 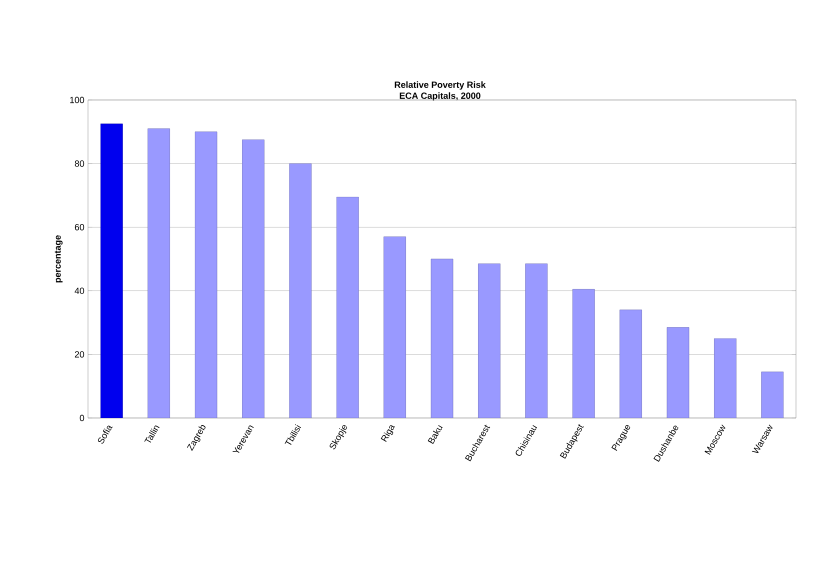 I want to click on chart-subtitle: ECA Capitals, 2000, so click(x=440, y=96).